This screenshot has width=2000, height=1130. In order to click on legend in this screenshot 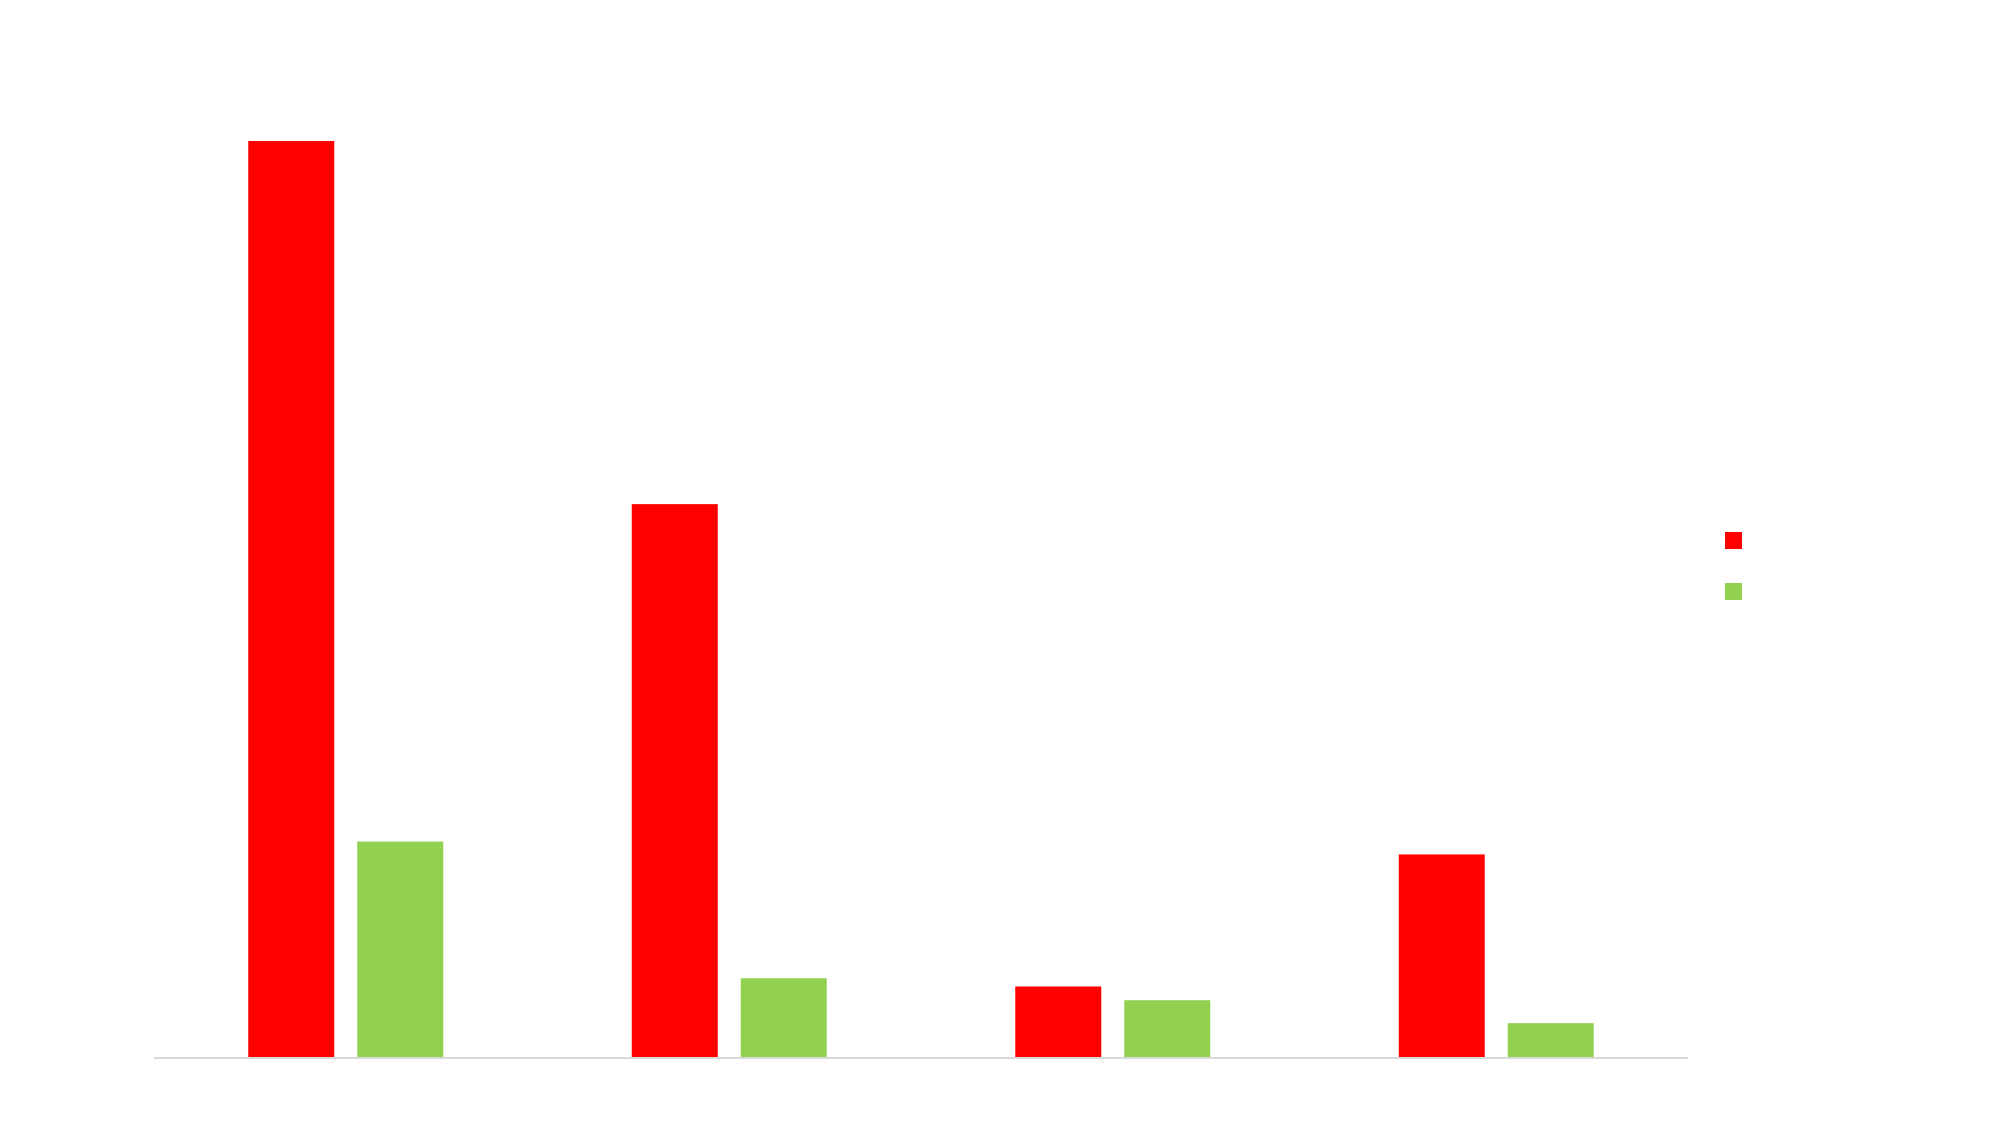, I will do `click(1733, 566)`.